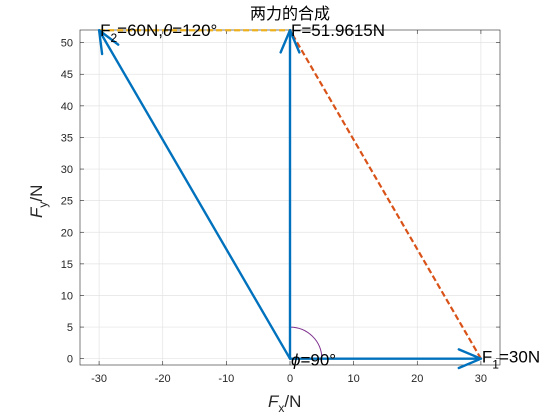 The image size is (560, 420). I want to click on y-tick-label: 10, so click(67, 296).